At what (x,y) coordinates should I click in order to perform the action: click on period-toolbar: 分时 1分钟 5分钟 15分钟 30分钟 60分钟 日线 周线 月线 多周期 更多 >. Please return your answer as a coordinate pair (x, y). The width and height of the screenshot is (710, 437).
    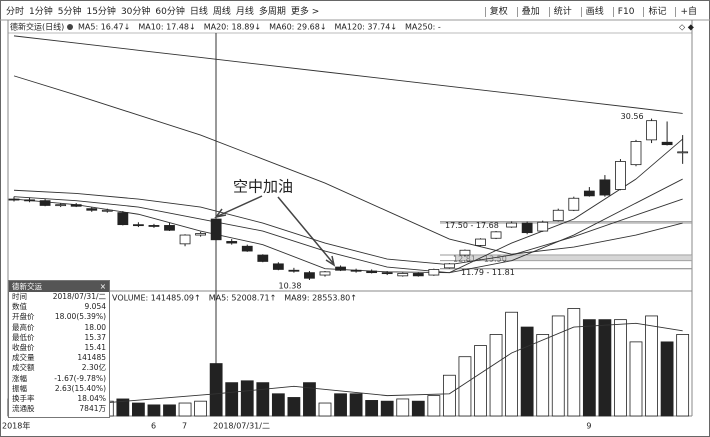
    Looking at the image, I should click on (165, 10).